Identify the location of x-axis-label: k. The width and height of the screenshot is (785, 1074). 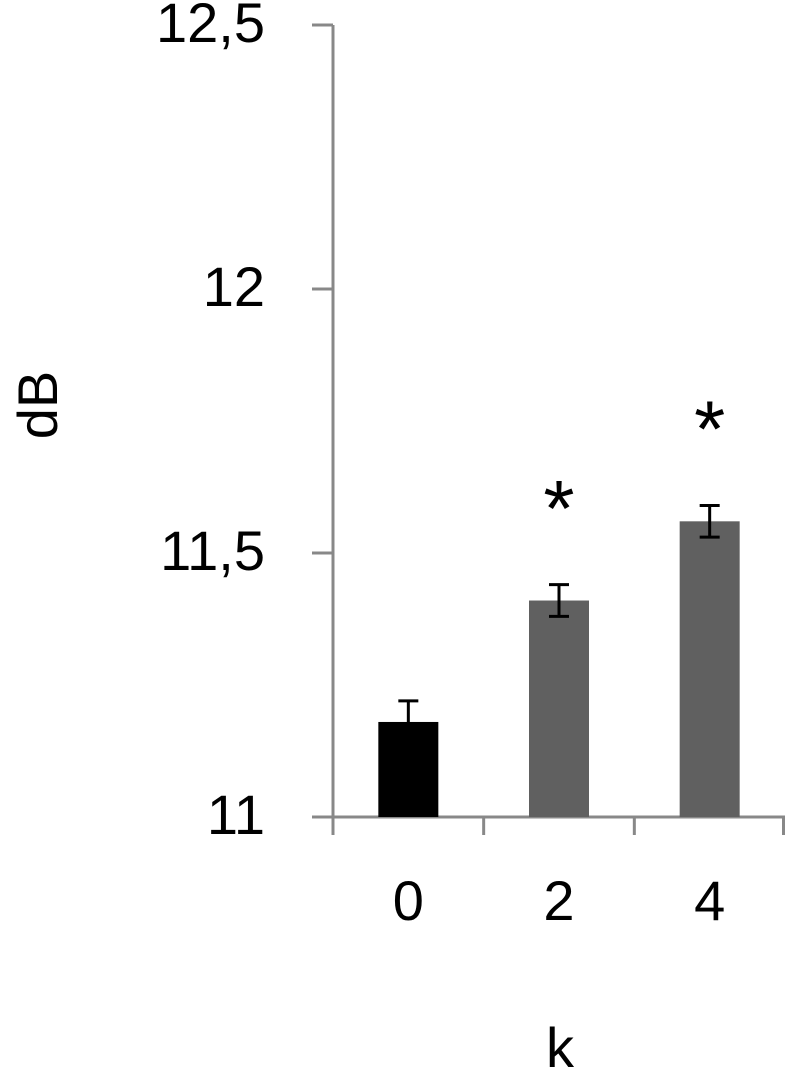
(560, 1045).